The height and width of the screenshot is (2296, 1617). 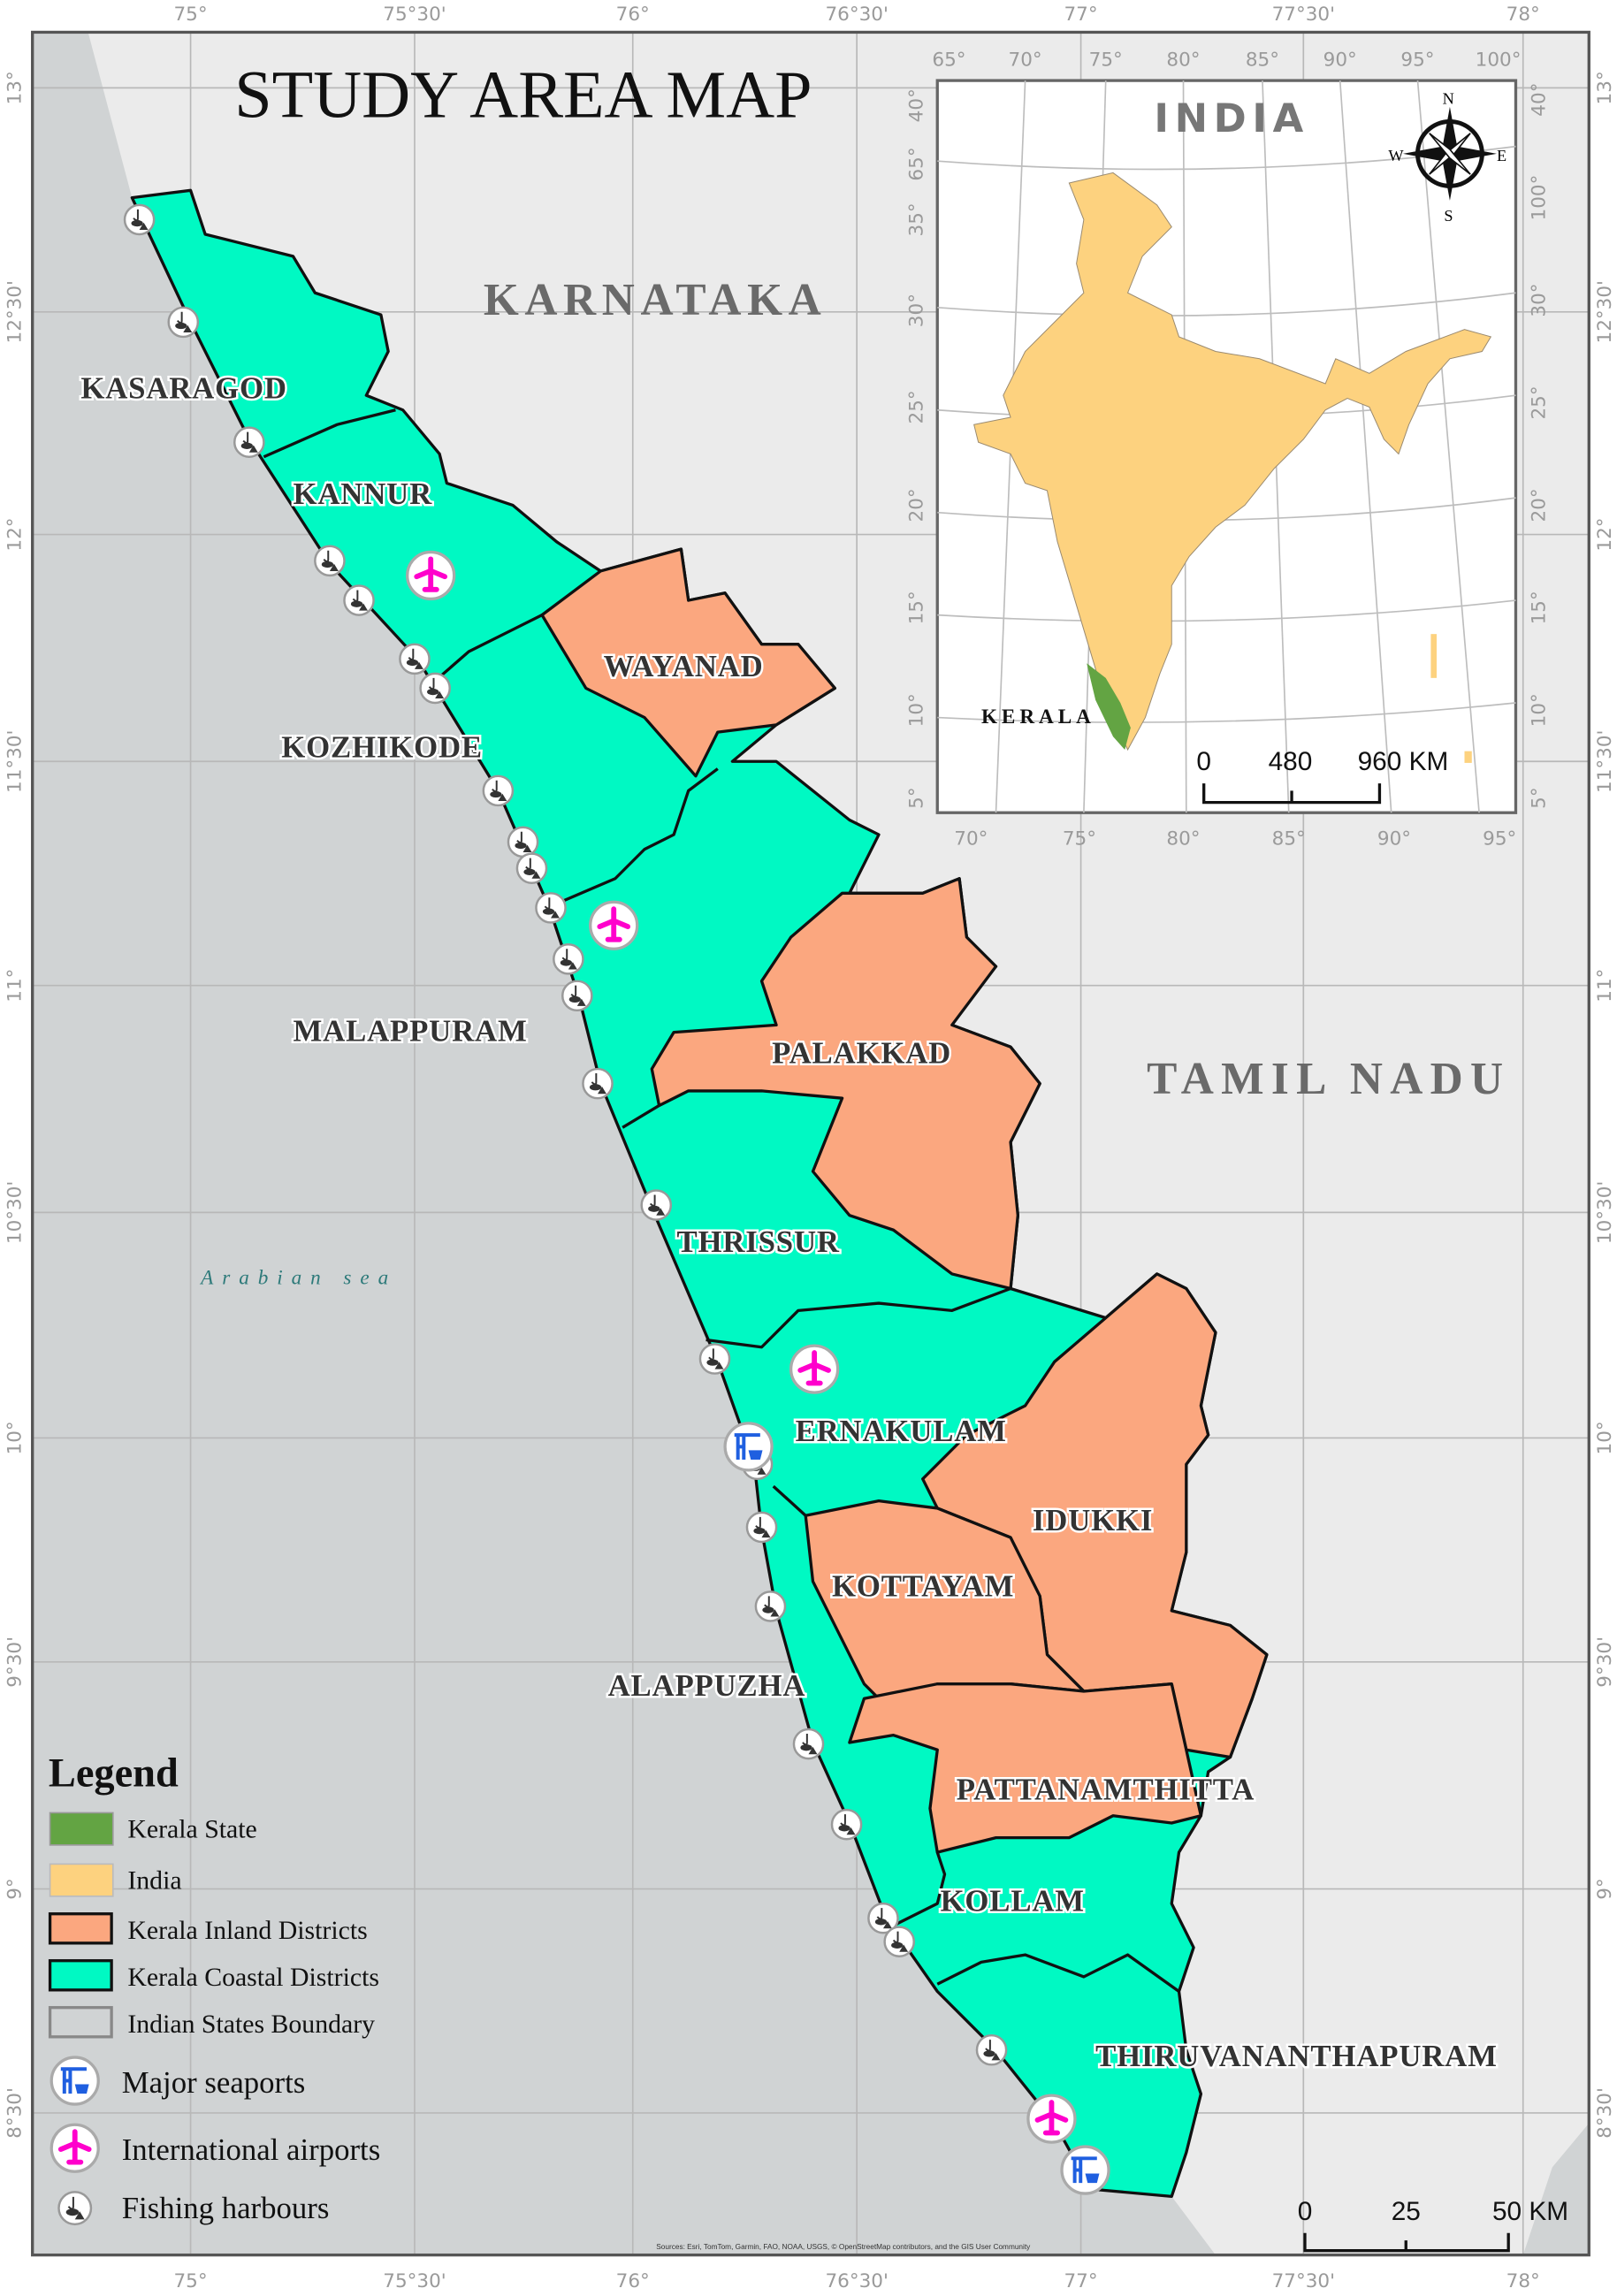 I want to click on lat-label-right: 12°30', so click(x=1605, y=311).